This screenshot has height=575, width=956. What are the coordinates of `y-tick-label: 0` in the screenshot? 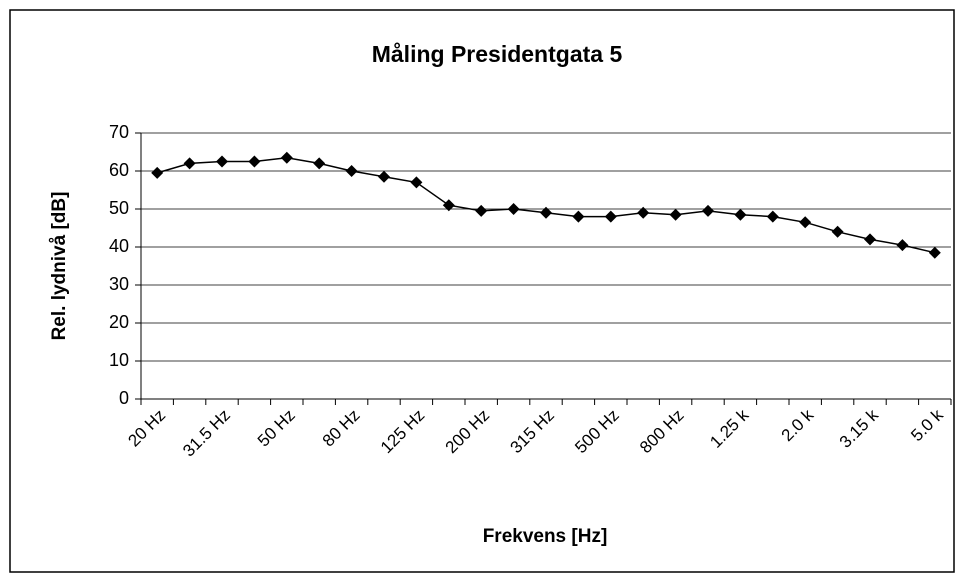 It's located at (124, 398).